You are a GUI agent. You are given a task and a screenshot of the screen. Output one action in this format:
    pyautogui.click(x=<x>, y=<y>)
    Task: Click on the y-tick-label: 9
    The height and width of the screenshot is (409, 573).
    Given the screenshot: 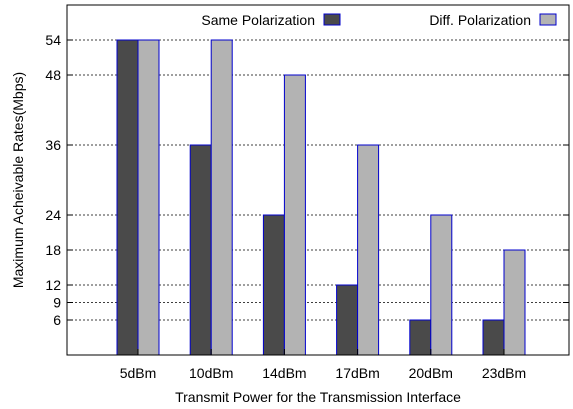 What is the action you would take?
    pyautogui.click(x=57, y=303)
    